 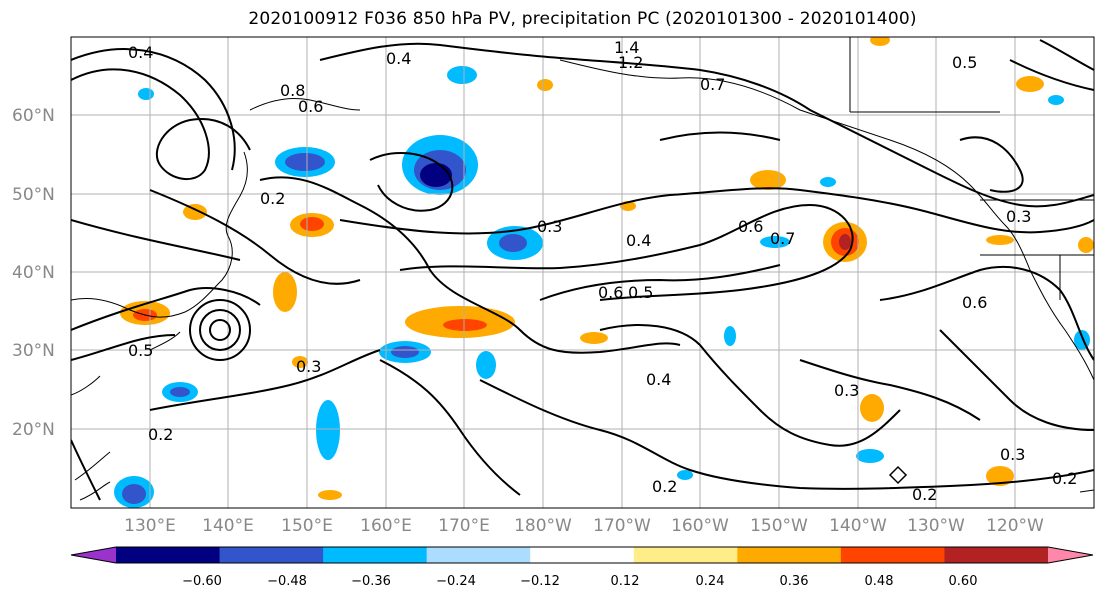 I want to click on lat-label-50n: 50°N, so click(x=33, y=195).